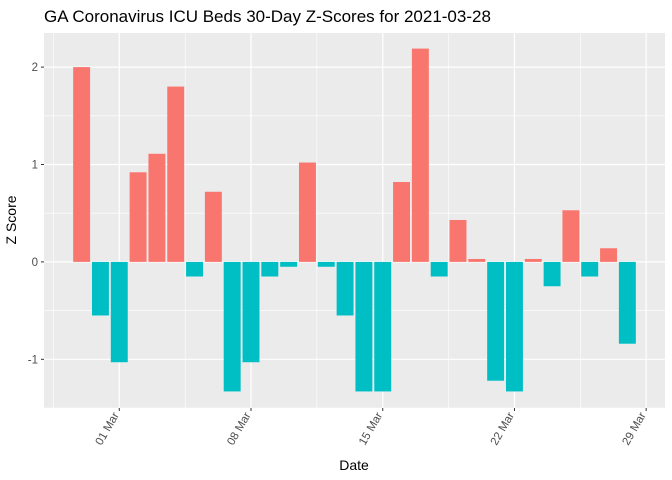 The image size is (672, 480). What do you see at coordinates (35, 263) in the screenshot?
I see `y-tick-label: 0` at bounding box center [35, 263].